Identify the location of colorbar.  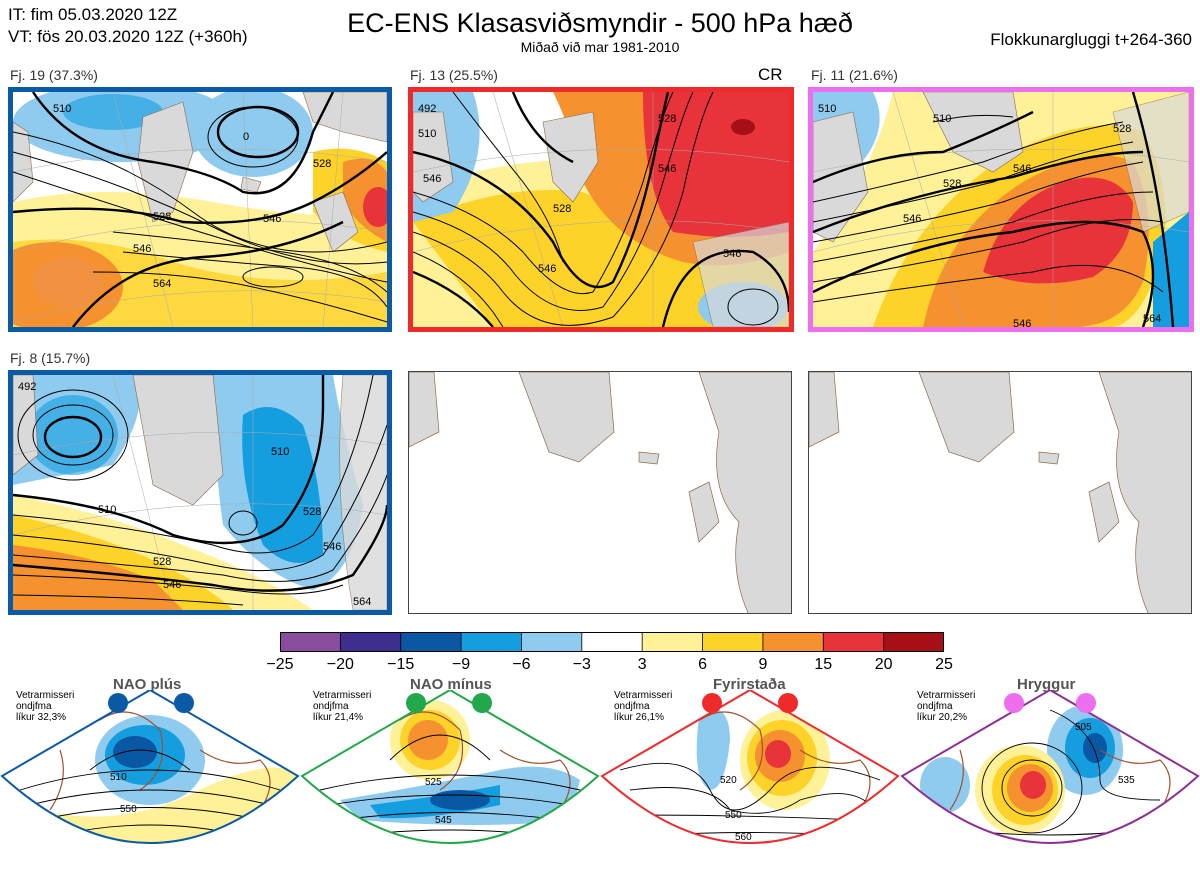
(612, 642).